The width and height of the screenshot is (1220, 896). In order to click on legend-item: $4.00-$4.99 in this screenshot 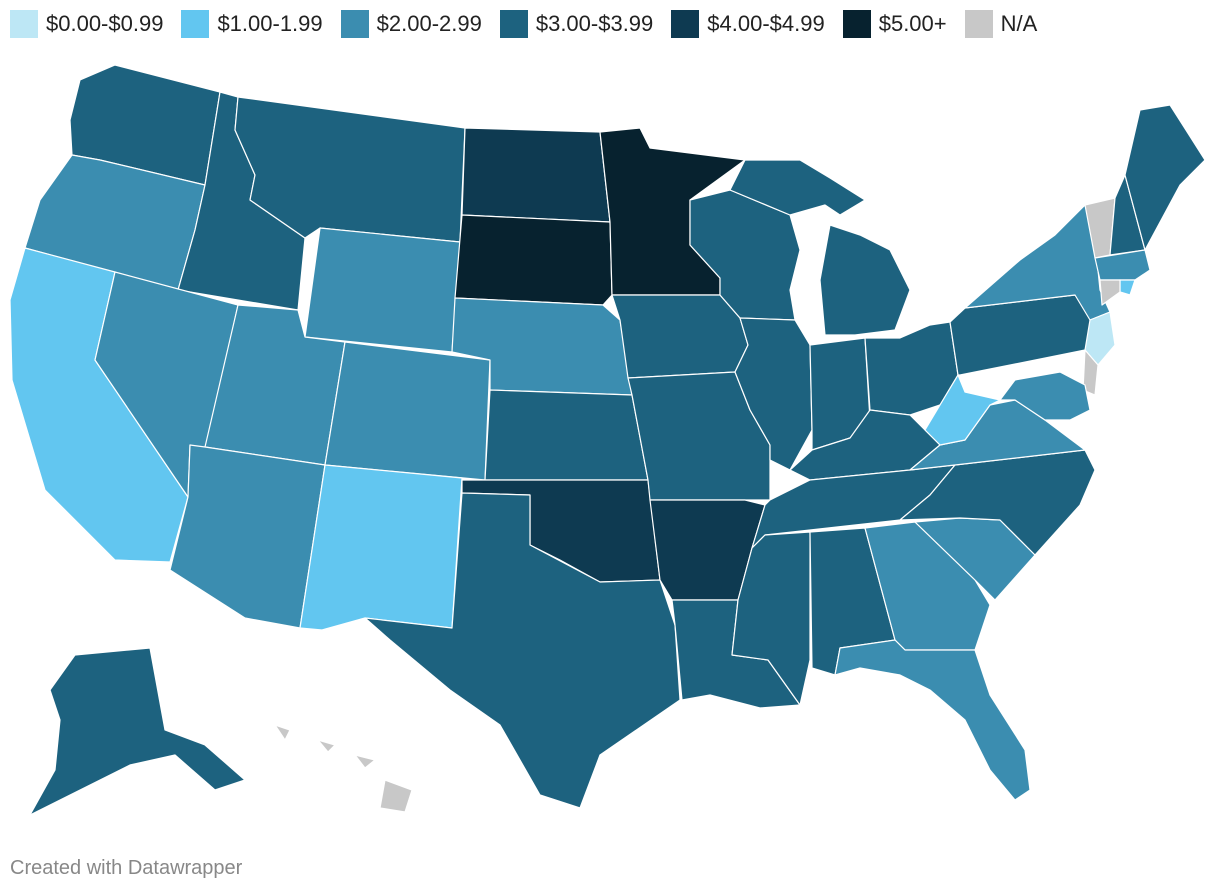, I will do `click(748, 24)`.